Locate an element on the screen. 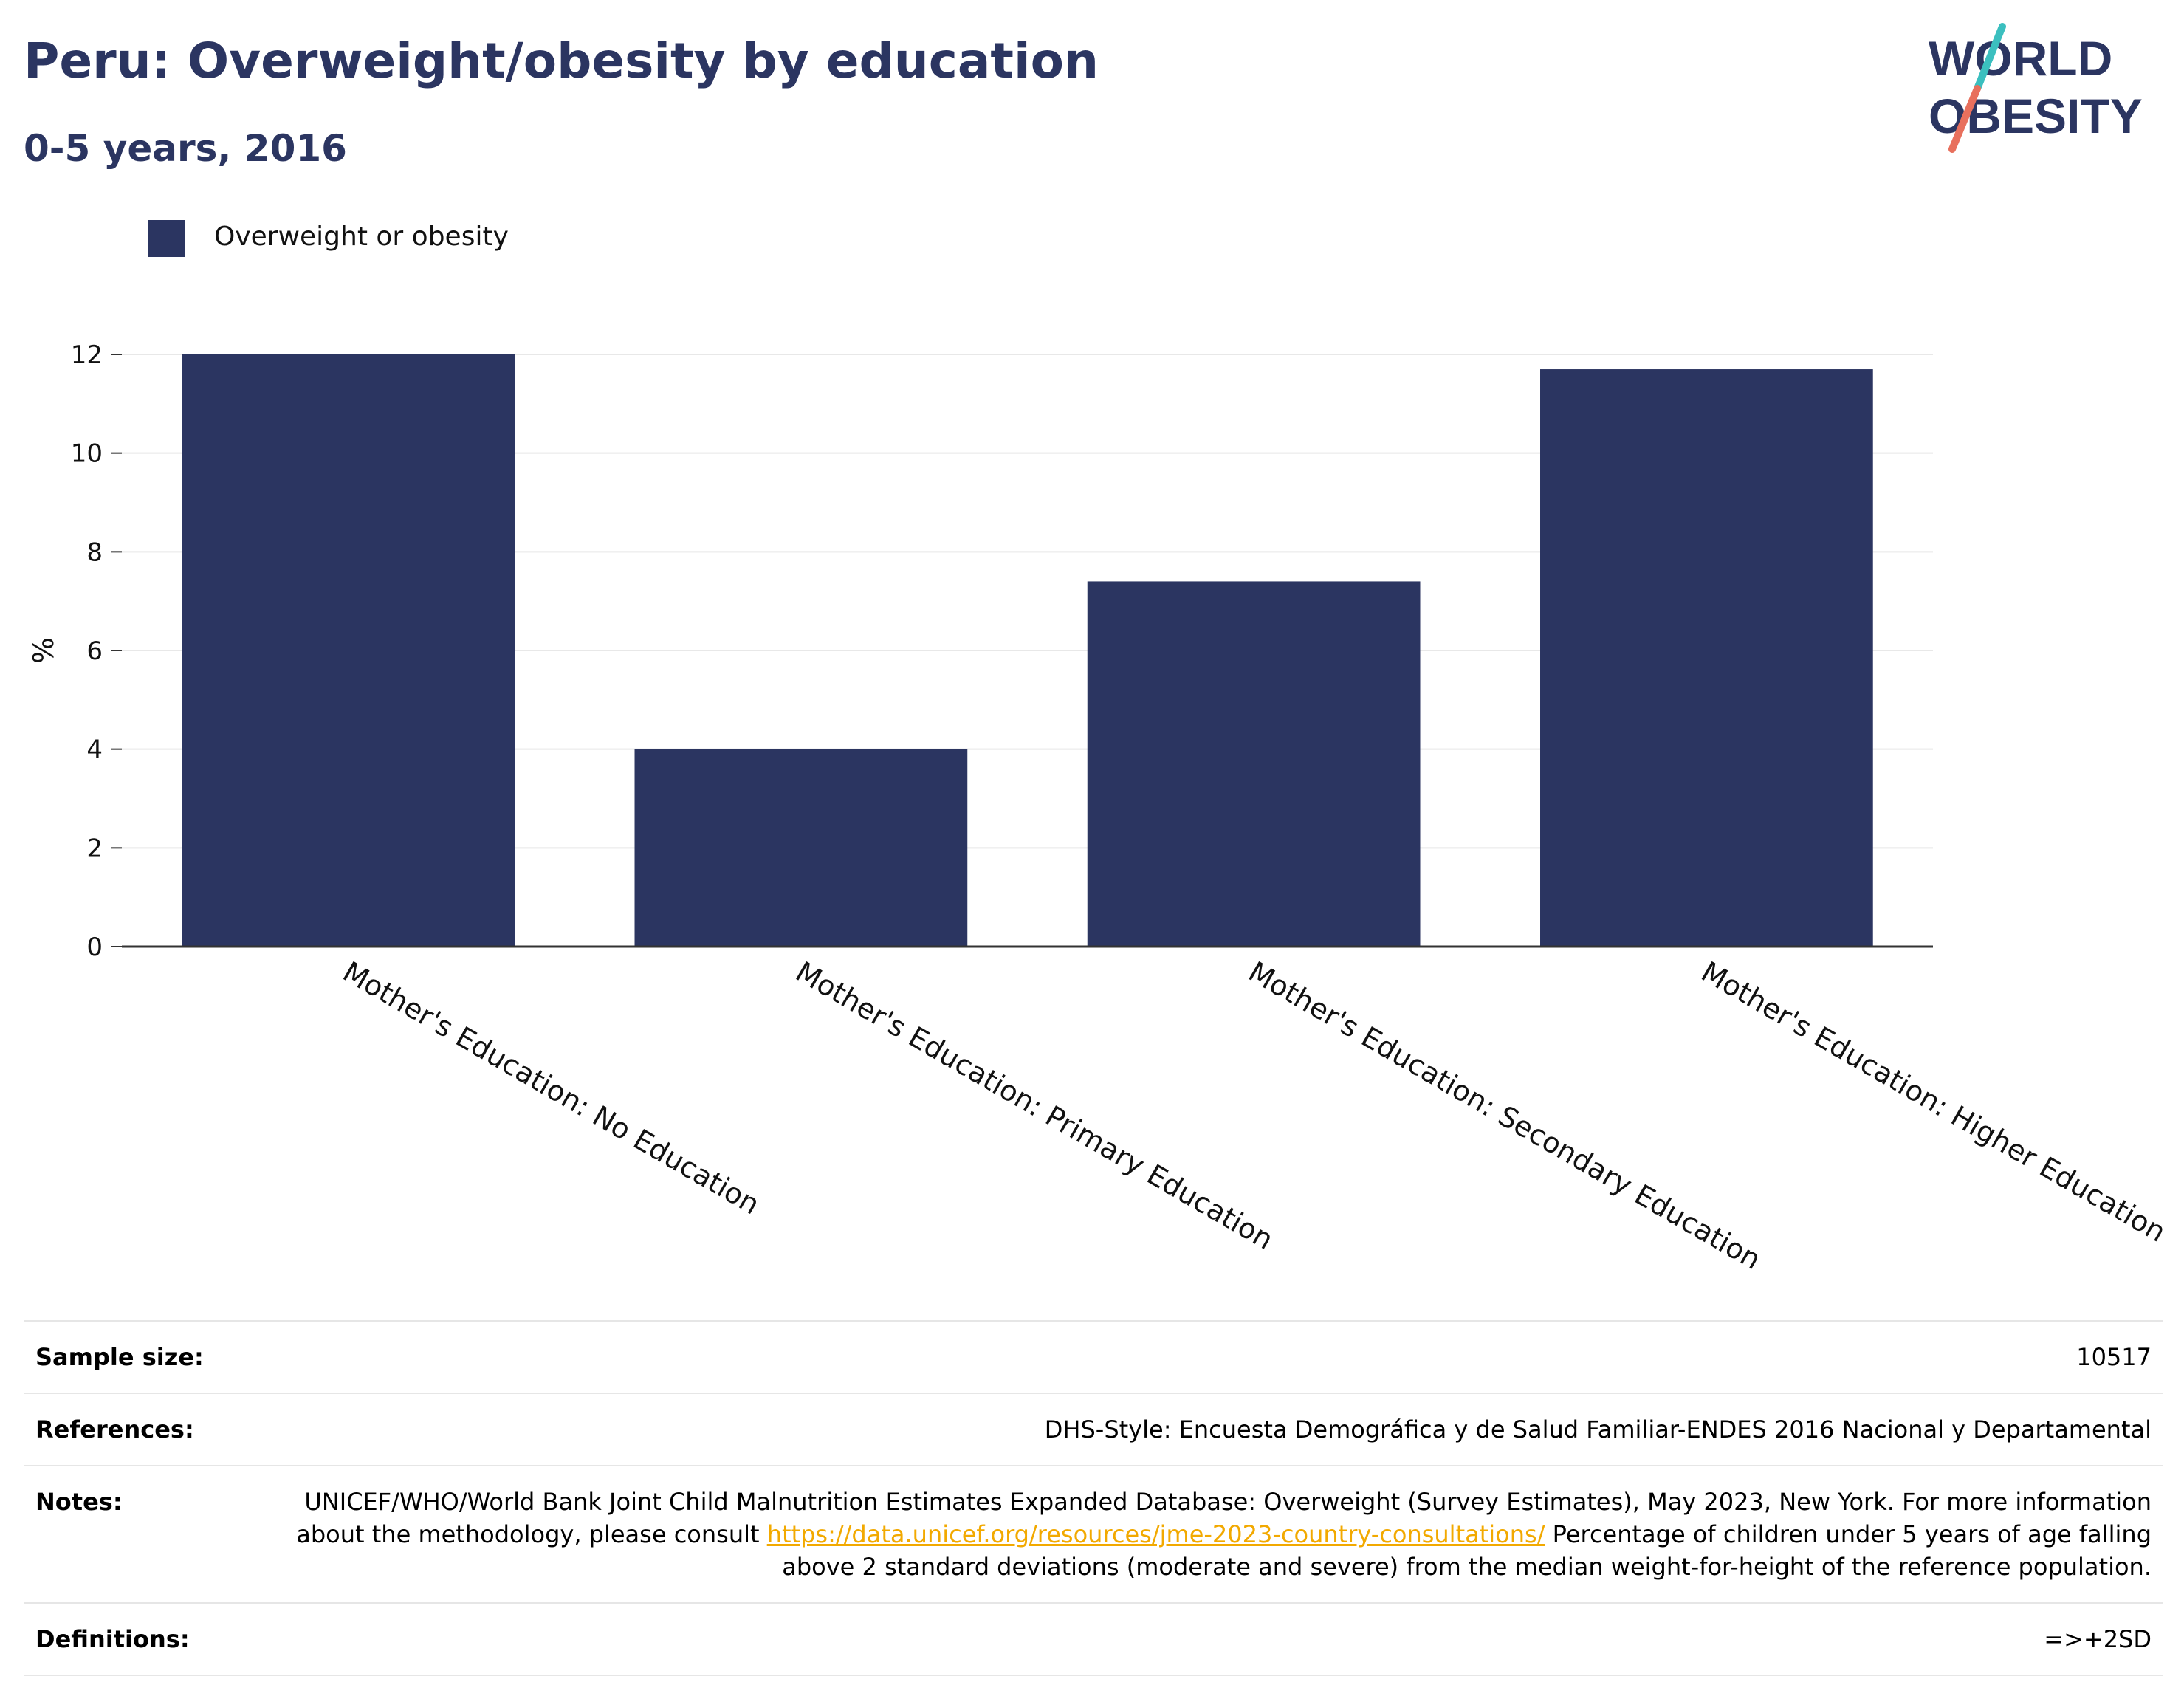 Image resolution: width=2184 pixels, height=1696 pixels. y-tick-label: 8 is located at coordinates (95, 552).